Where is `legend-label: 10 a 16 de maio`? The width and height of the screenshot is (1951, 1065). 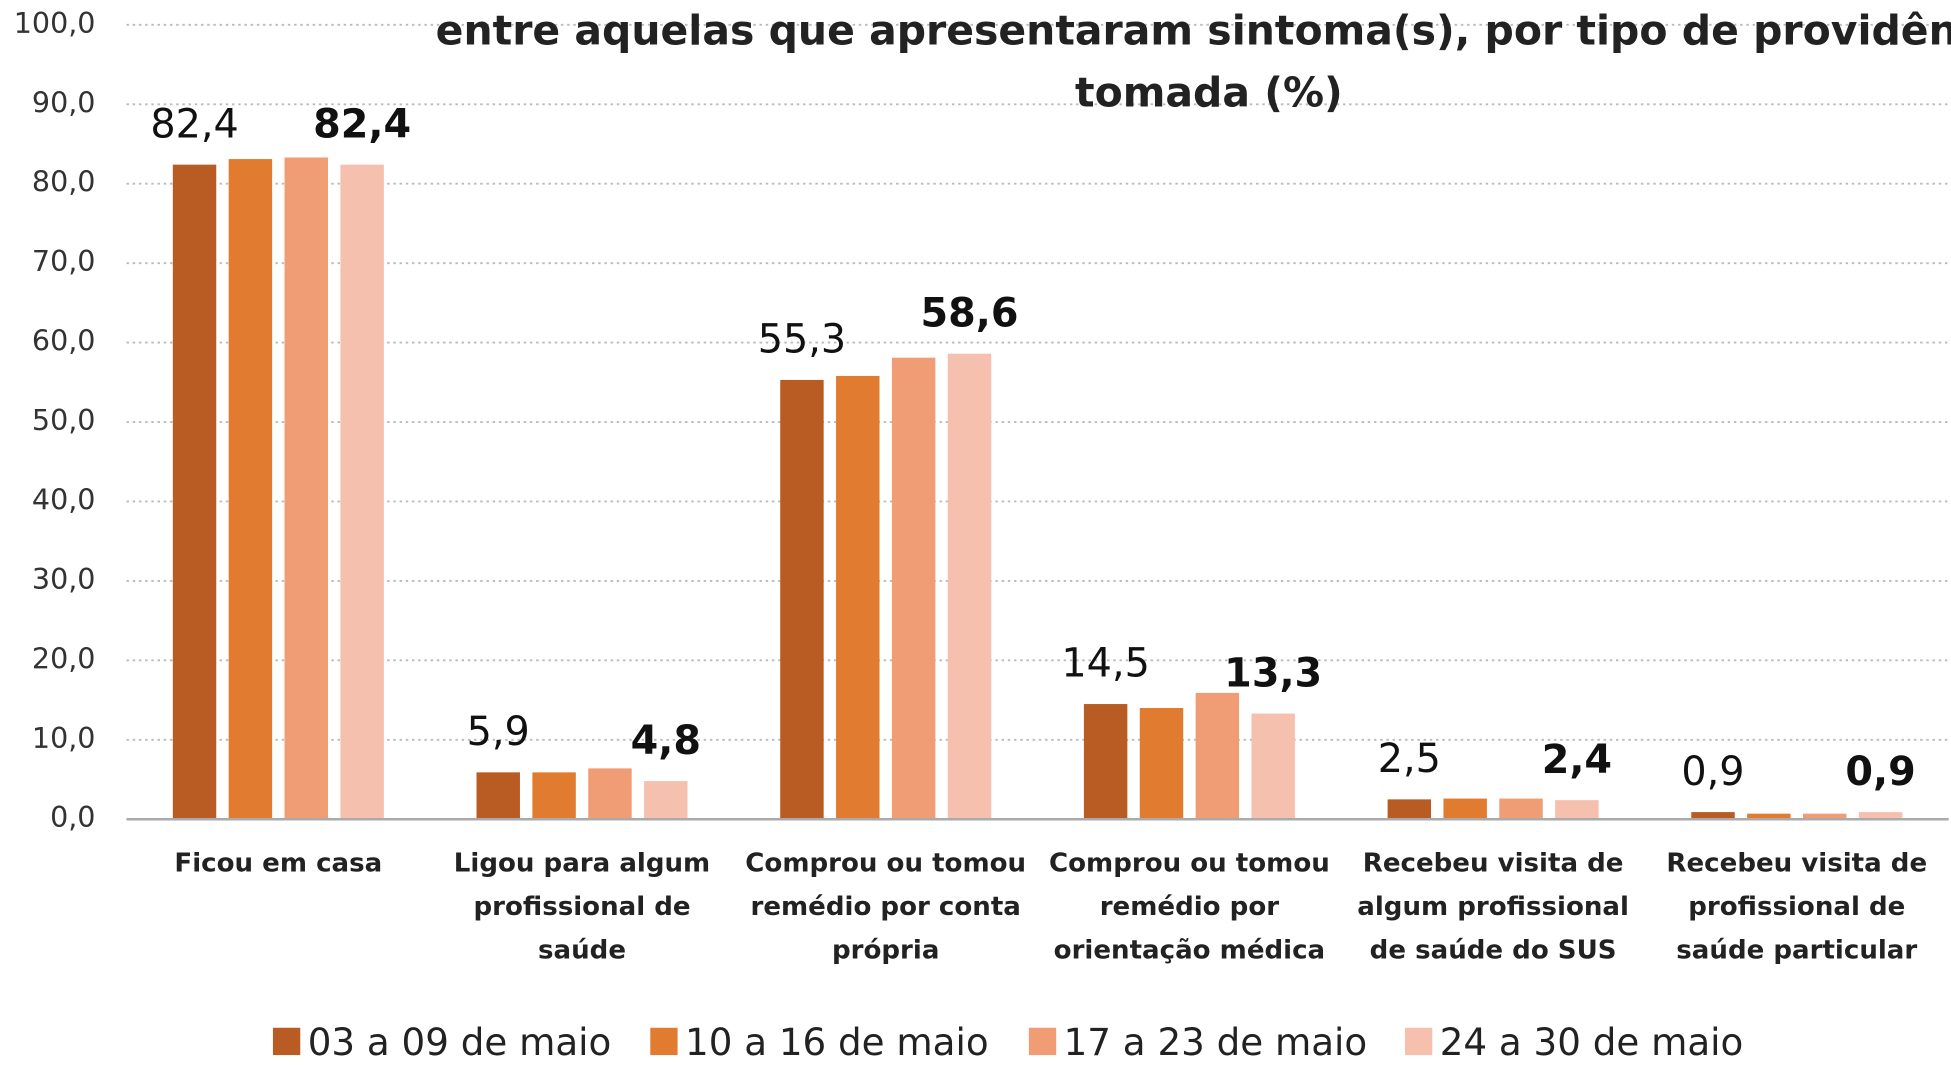 legend-label: 10 a 16 de maio is located at coordinates (837, 1042).